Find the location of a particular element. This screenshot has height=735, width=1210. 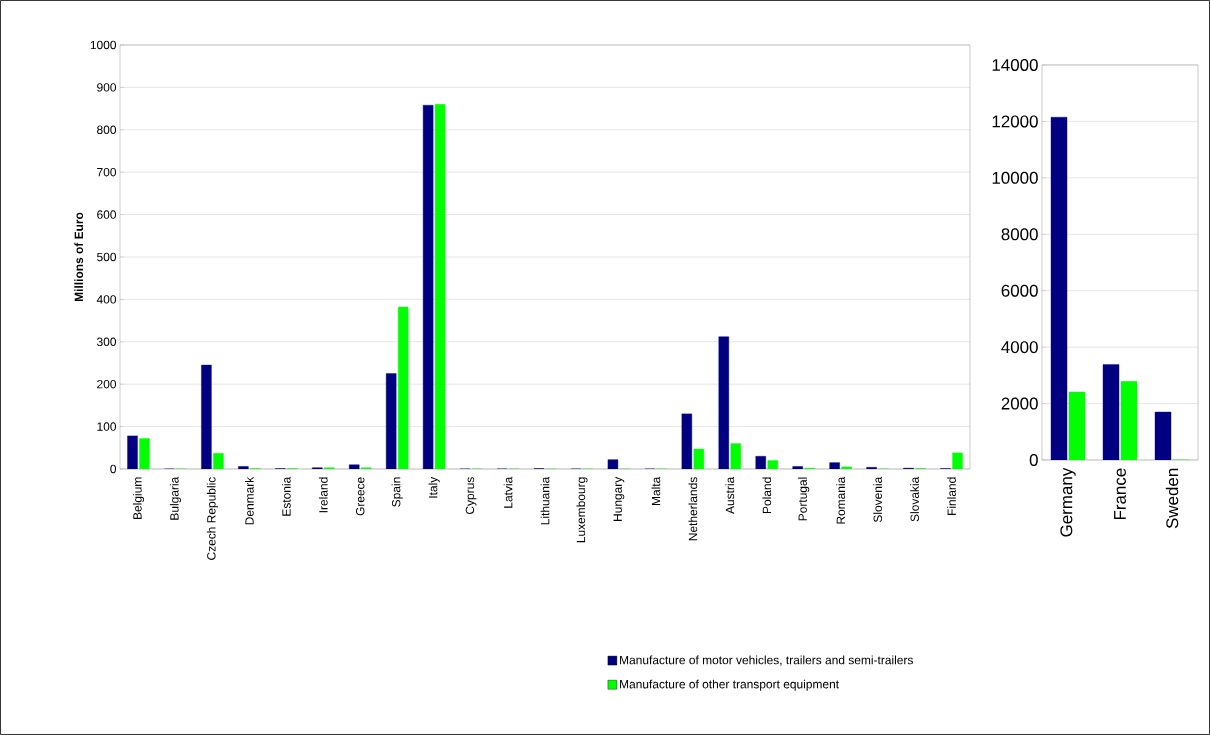

y-tick-label: 1000 is located at coordinates (103, 45).